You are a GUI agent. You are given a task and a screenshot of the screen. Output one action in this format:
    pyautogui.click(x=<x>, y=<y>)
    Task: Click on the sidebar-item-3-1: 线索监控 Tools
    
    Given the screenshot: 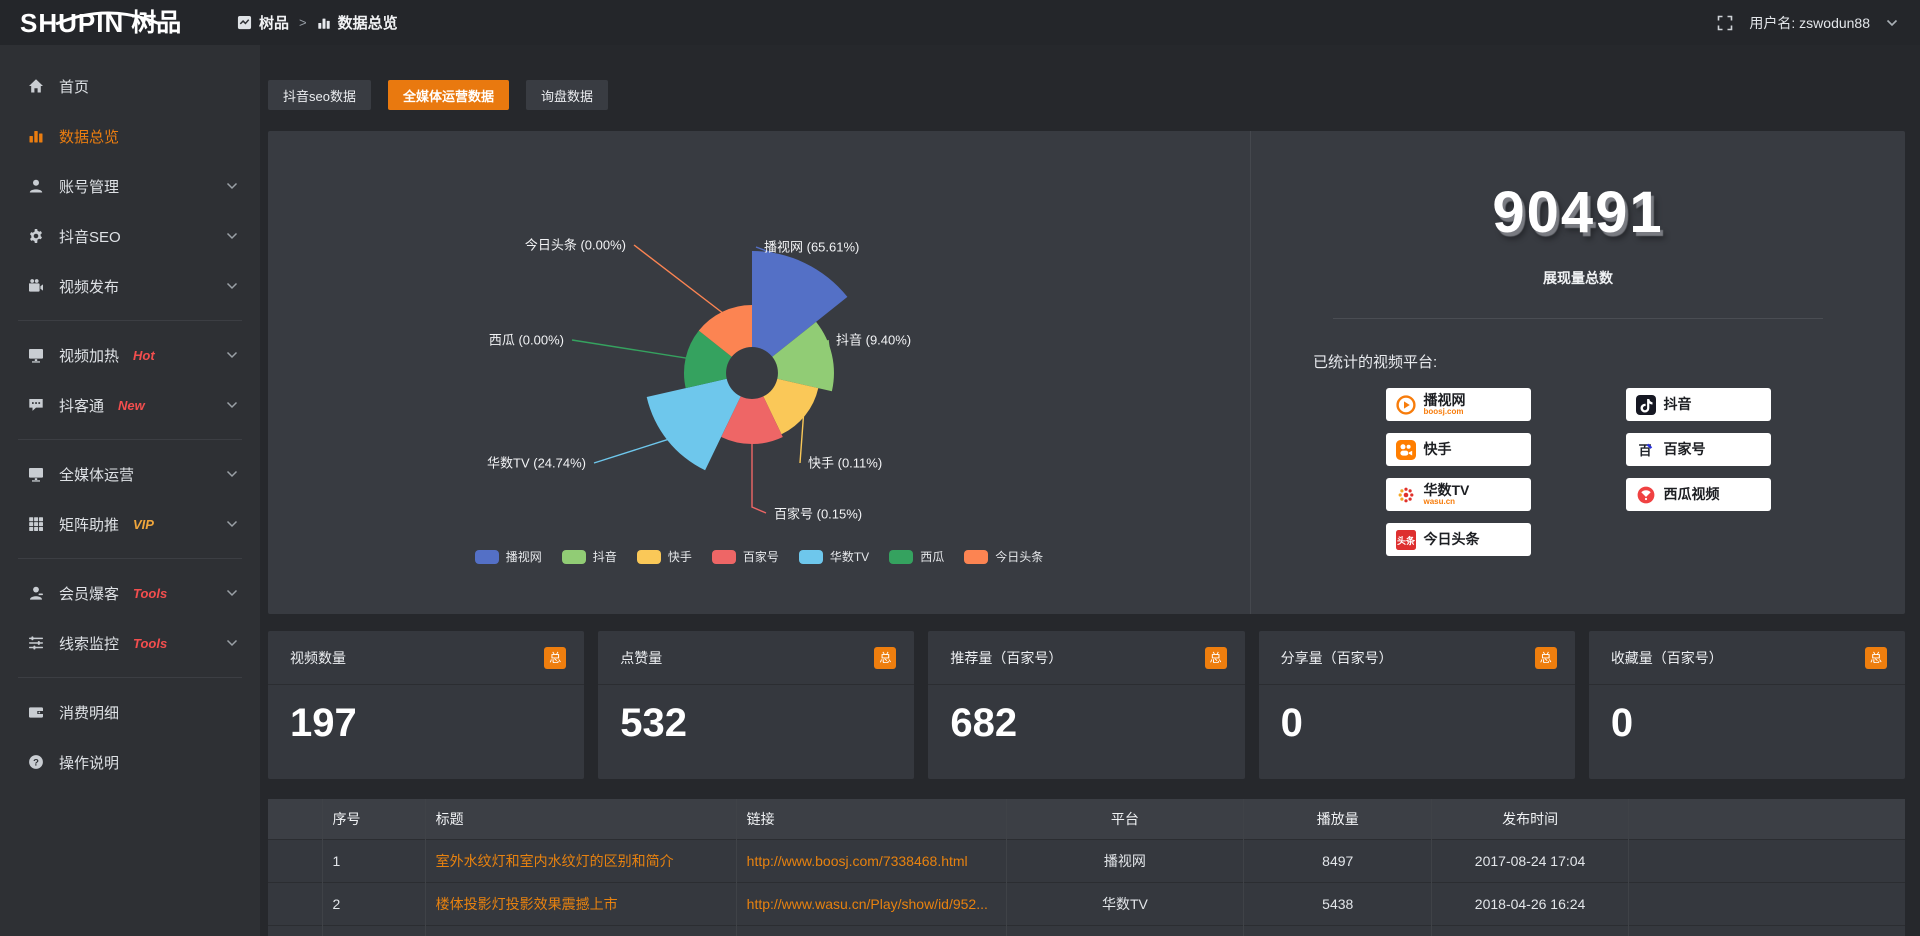 What is the action you would take?
    pyautogui.click(x=130, y=643)
    